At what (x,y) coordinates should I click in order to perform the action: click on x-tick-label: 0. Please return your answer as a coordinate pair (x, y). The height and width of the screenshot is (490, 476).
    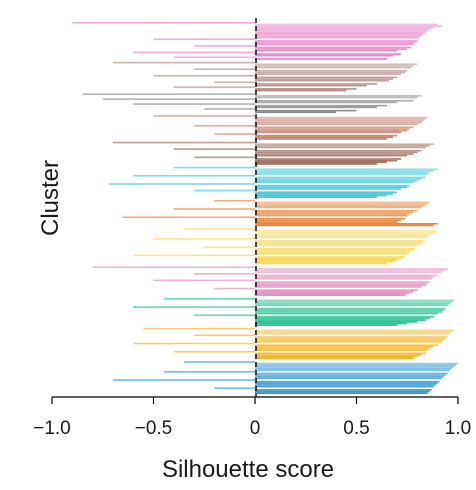
    Looking at the image, I should click on (255, 428).